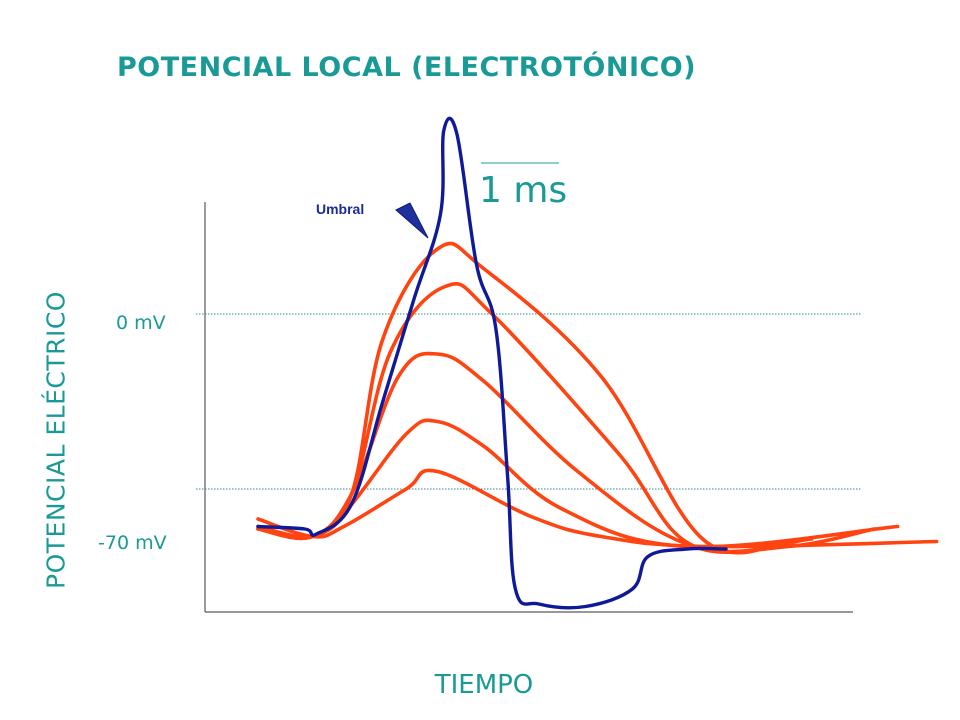 The image size is (960, 720). Describe the element at coordinates (141, 323) in the screenshot. I see `y-tick-label-0mv: 0 mV` at that location.